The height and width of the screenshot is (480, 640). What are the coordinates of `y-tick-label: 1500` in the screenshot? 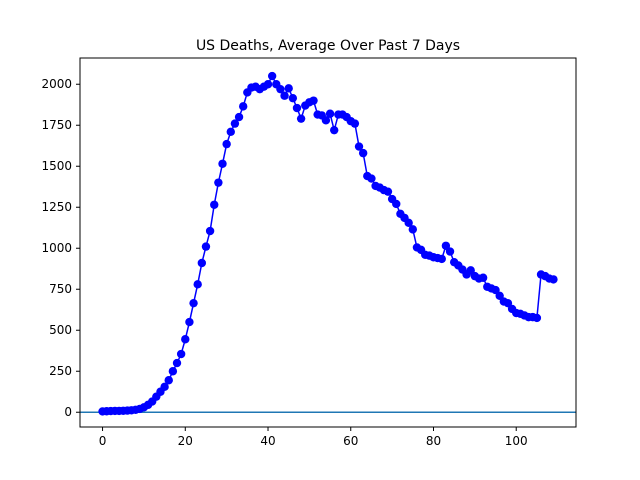 It's located at (56, 166).